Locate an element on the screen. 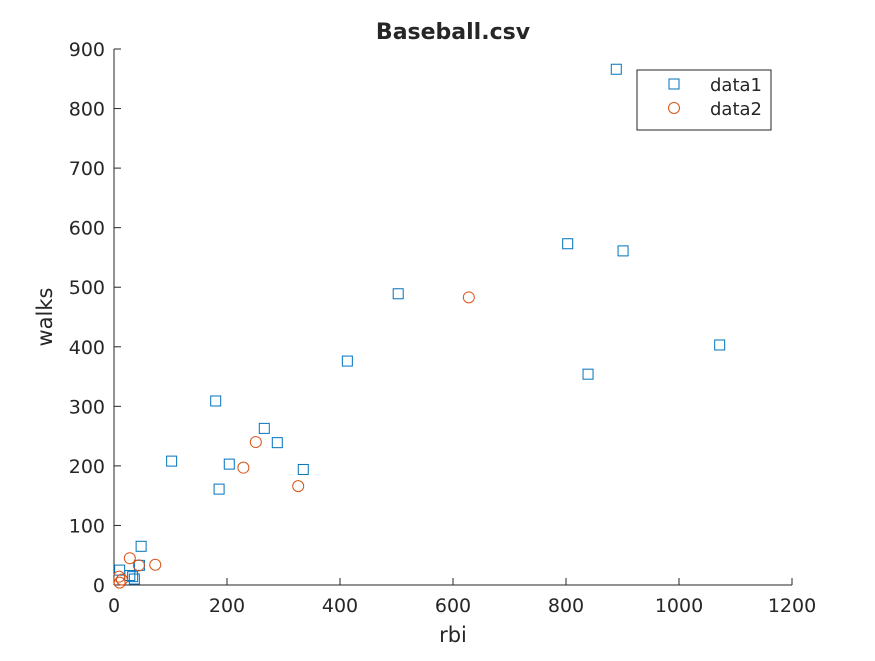 This screenshot has height=661, width=875. x-tick-label: 800 is located at coordinates (566, 606).